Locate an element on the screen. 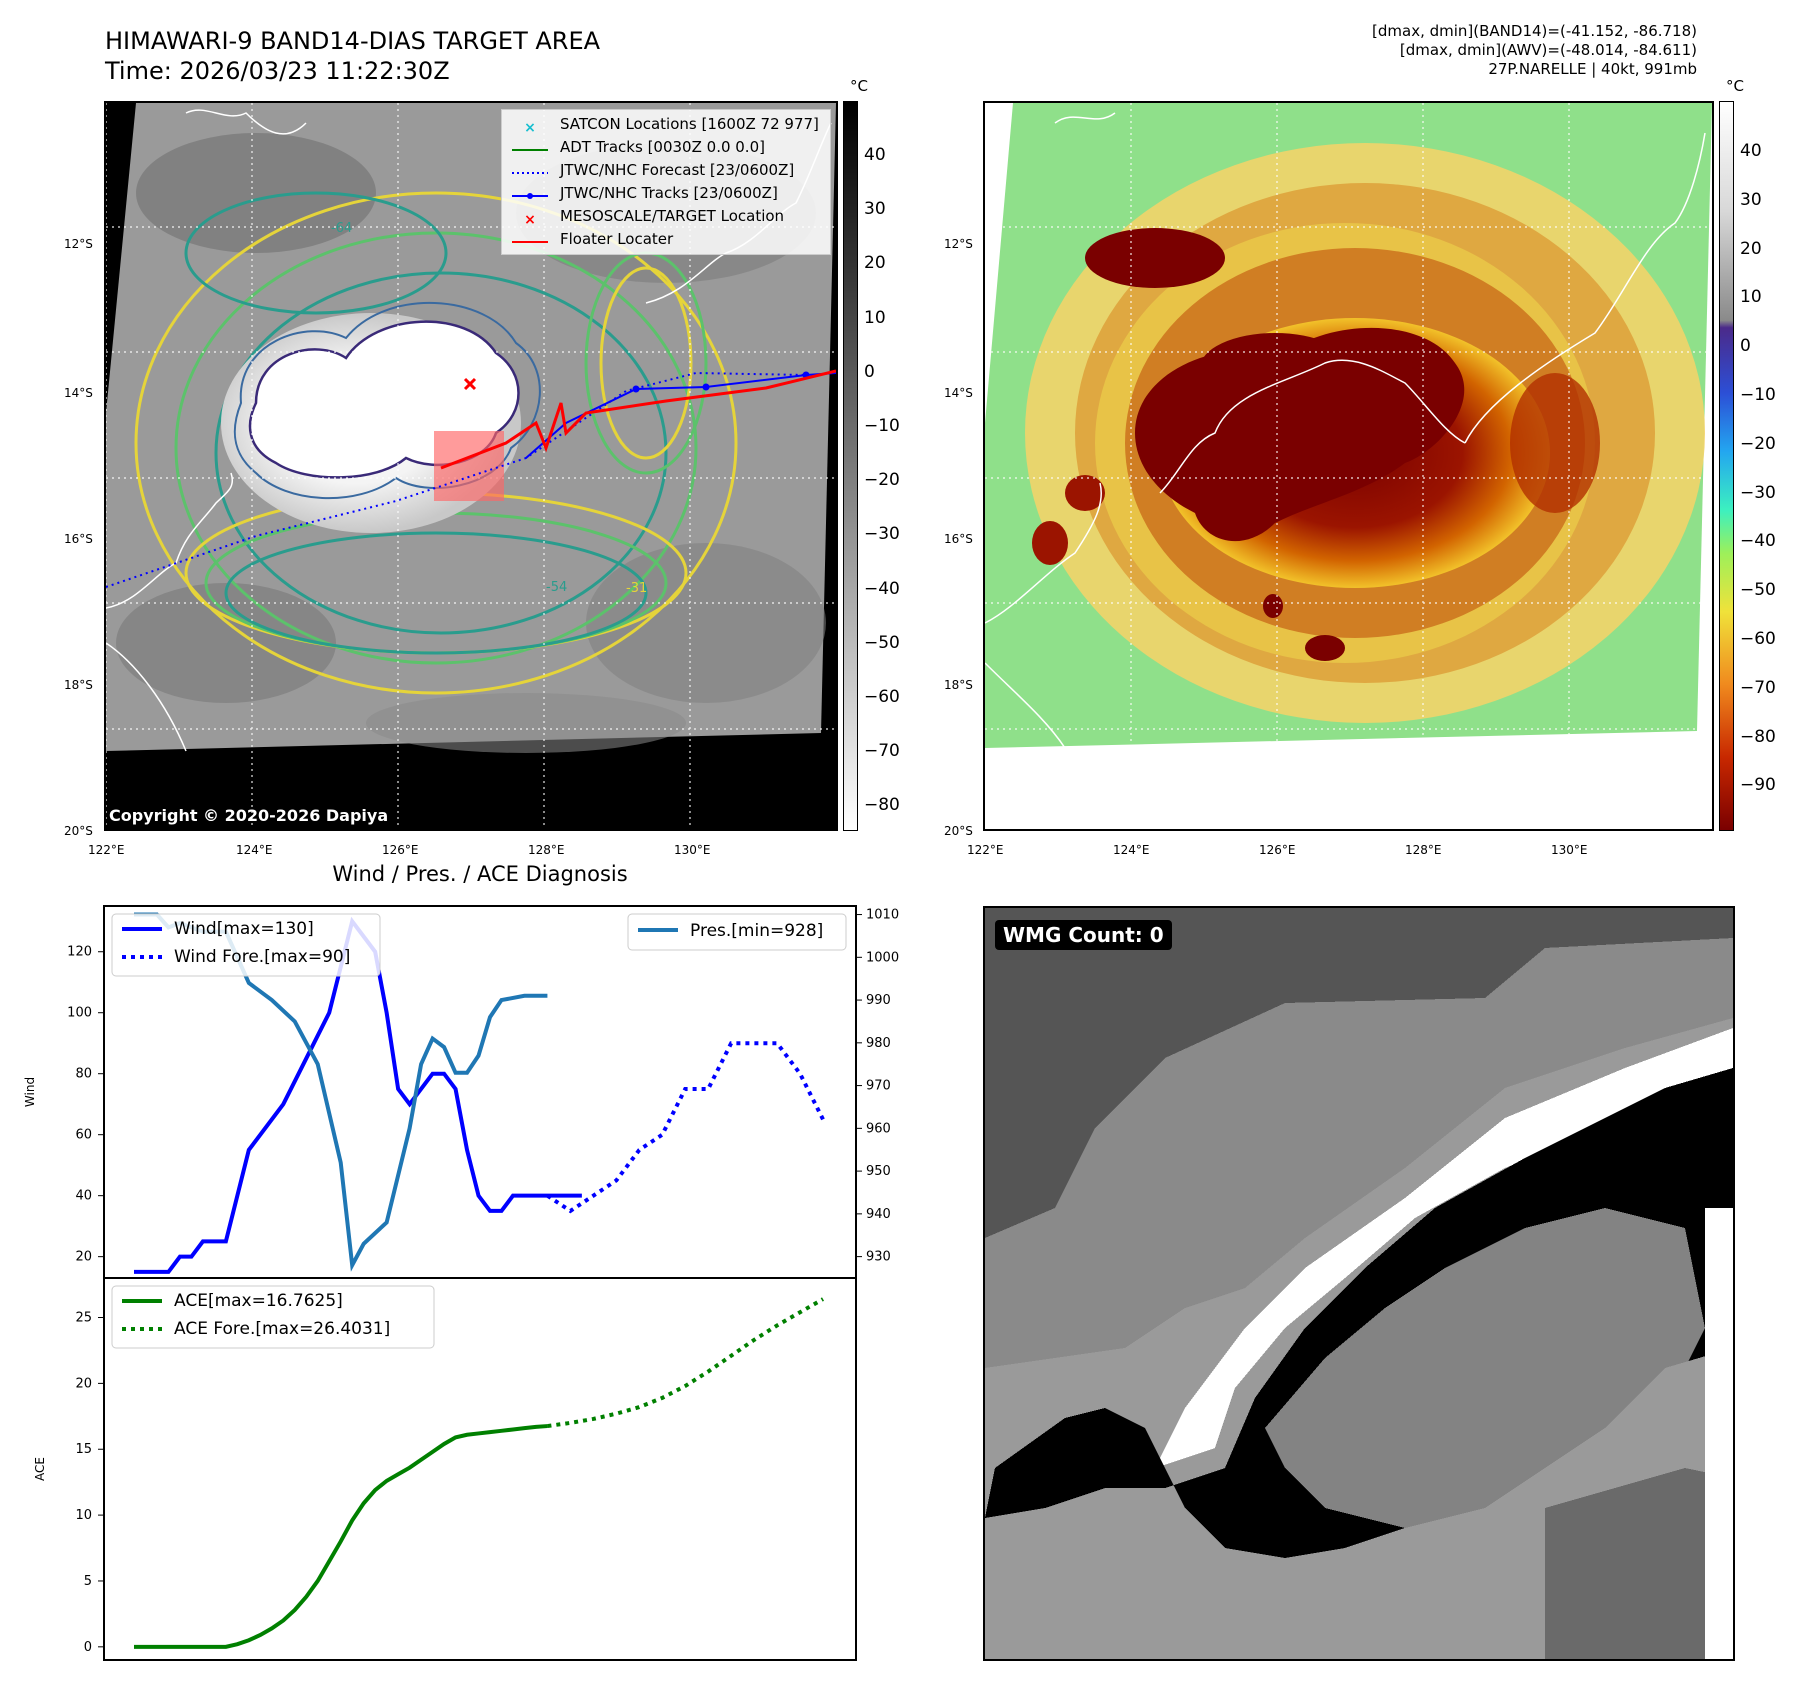 This screenshot has height=1690, width=1797. legend-label: JTWC/NHC Tracks [23/0600Z] is located at coordinates (669, 193).